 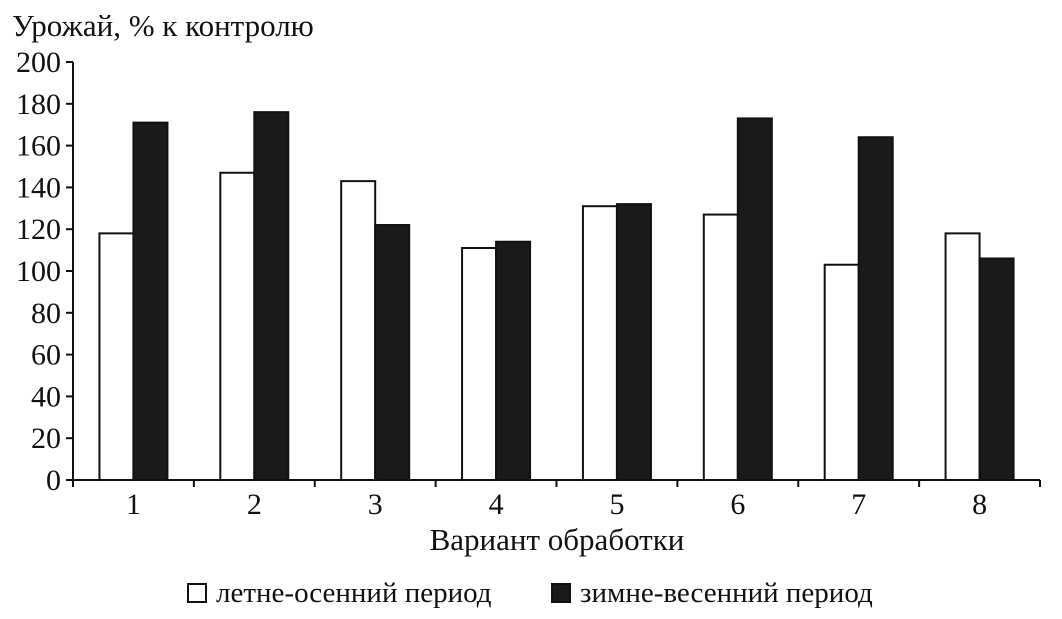 What do you see at coordinates (46, 396) in the screenshot?
I see `y-tick-label: 40` at bounding box center [46, 396].